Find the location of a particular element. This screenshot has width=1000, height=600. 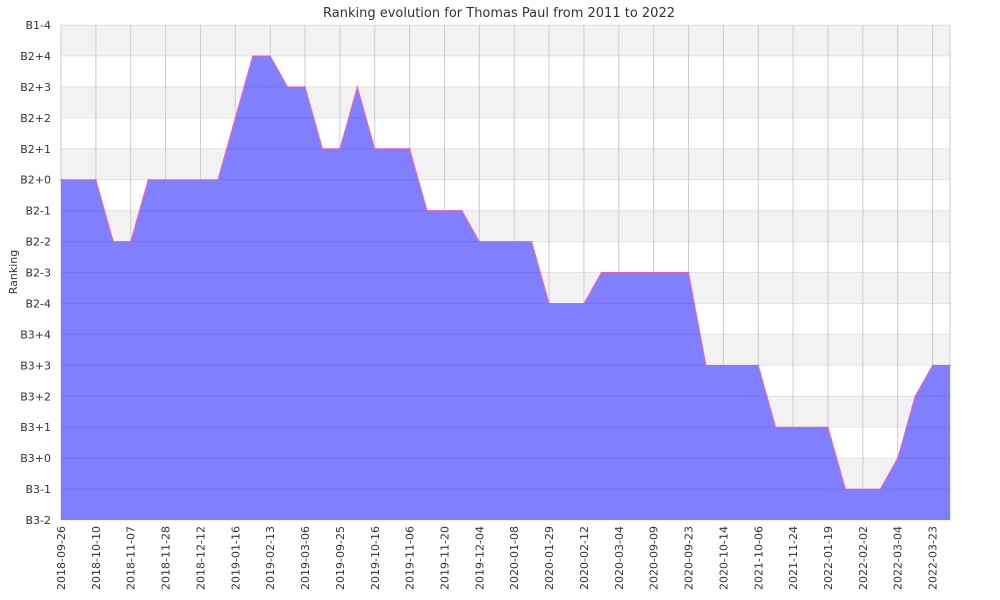

y-tick-label: B3+0 is located at coordinates (35, 458).